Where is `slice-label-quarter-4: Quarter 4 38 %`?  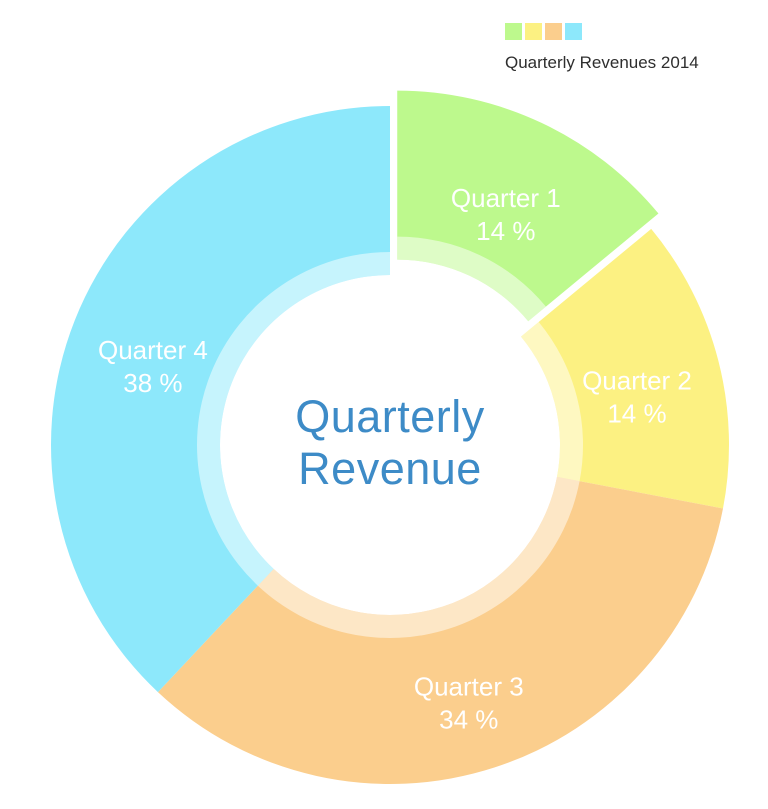 slice-label-quarter-4: Quarter 4 38 % is located at coordinates (153, 366).